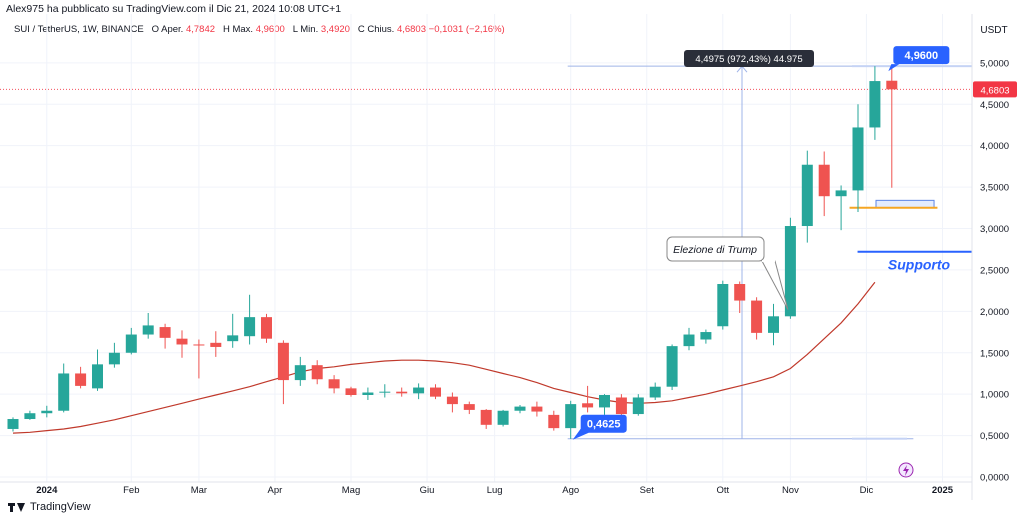 The height and width of the screenshot is (521, 1024). Describe the element at coordinates (295, 29) in the screenshot. I see `low-label: L` at that location.